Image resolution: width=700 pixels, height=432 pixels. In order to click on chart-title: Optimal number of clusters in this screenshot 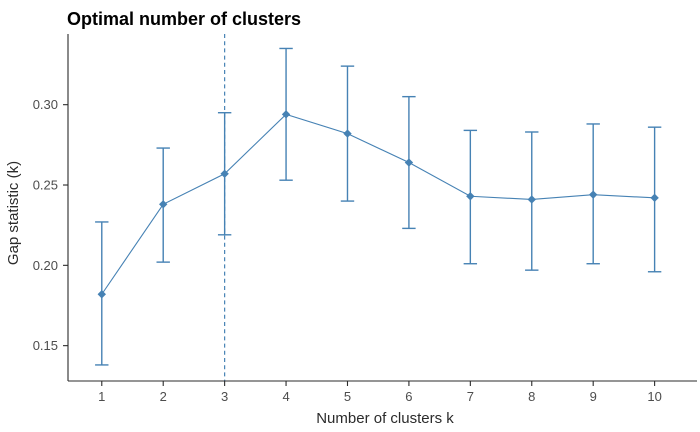, I will do `click(184, 19)`.